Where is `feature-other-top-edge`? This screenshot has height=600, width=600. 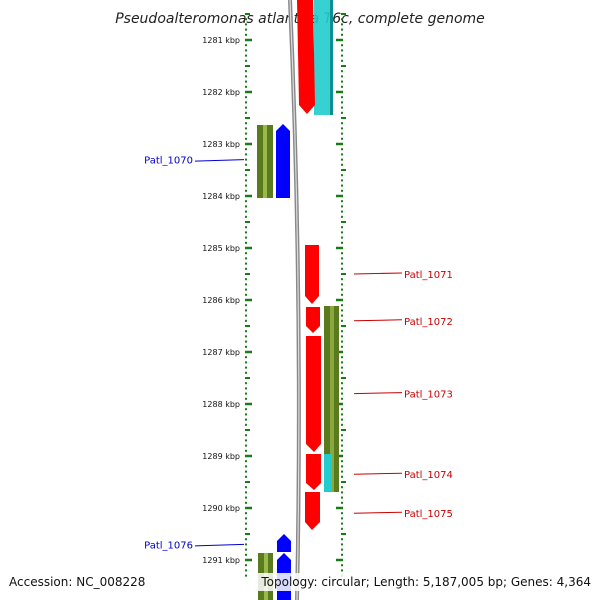
feature-other-top-edge is located at coordinates (331, 57).